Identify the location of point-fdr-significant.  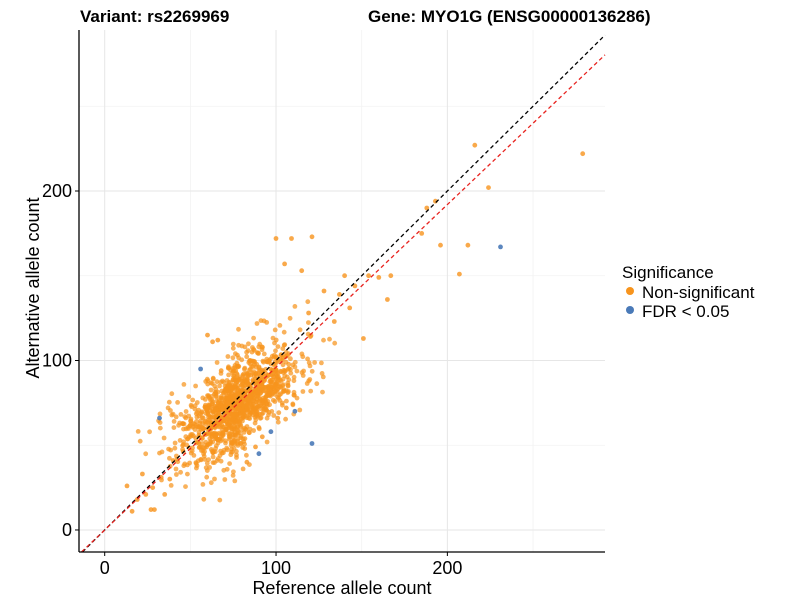
(159, 418).